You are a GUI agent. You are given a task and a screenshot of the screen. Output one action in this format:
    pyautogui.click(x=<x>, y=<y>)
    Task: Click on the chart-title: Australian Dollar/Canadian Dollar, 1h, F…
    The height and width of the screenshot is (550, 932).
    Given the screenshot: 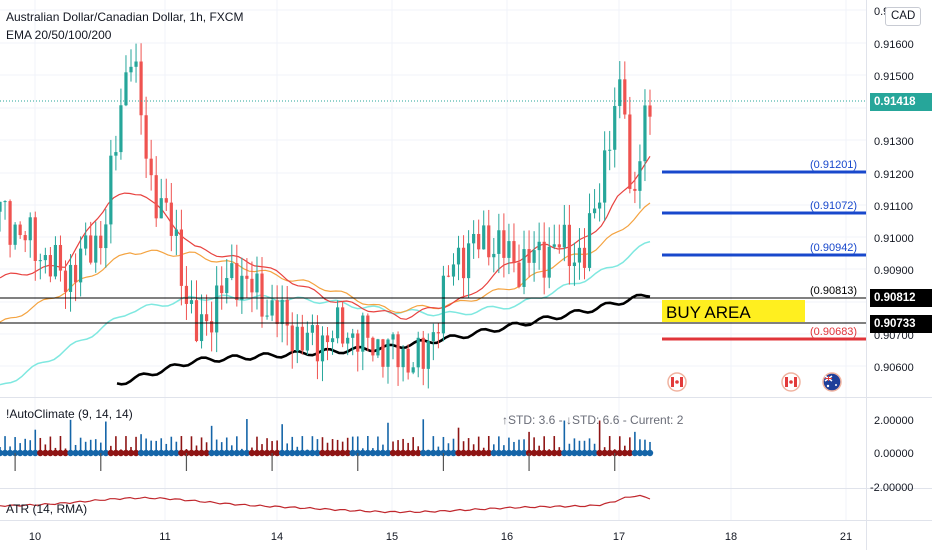 What is the action you would take?
    pyautogui.click(x=125, y=17)
    